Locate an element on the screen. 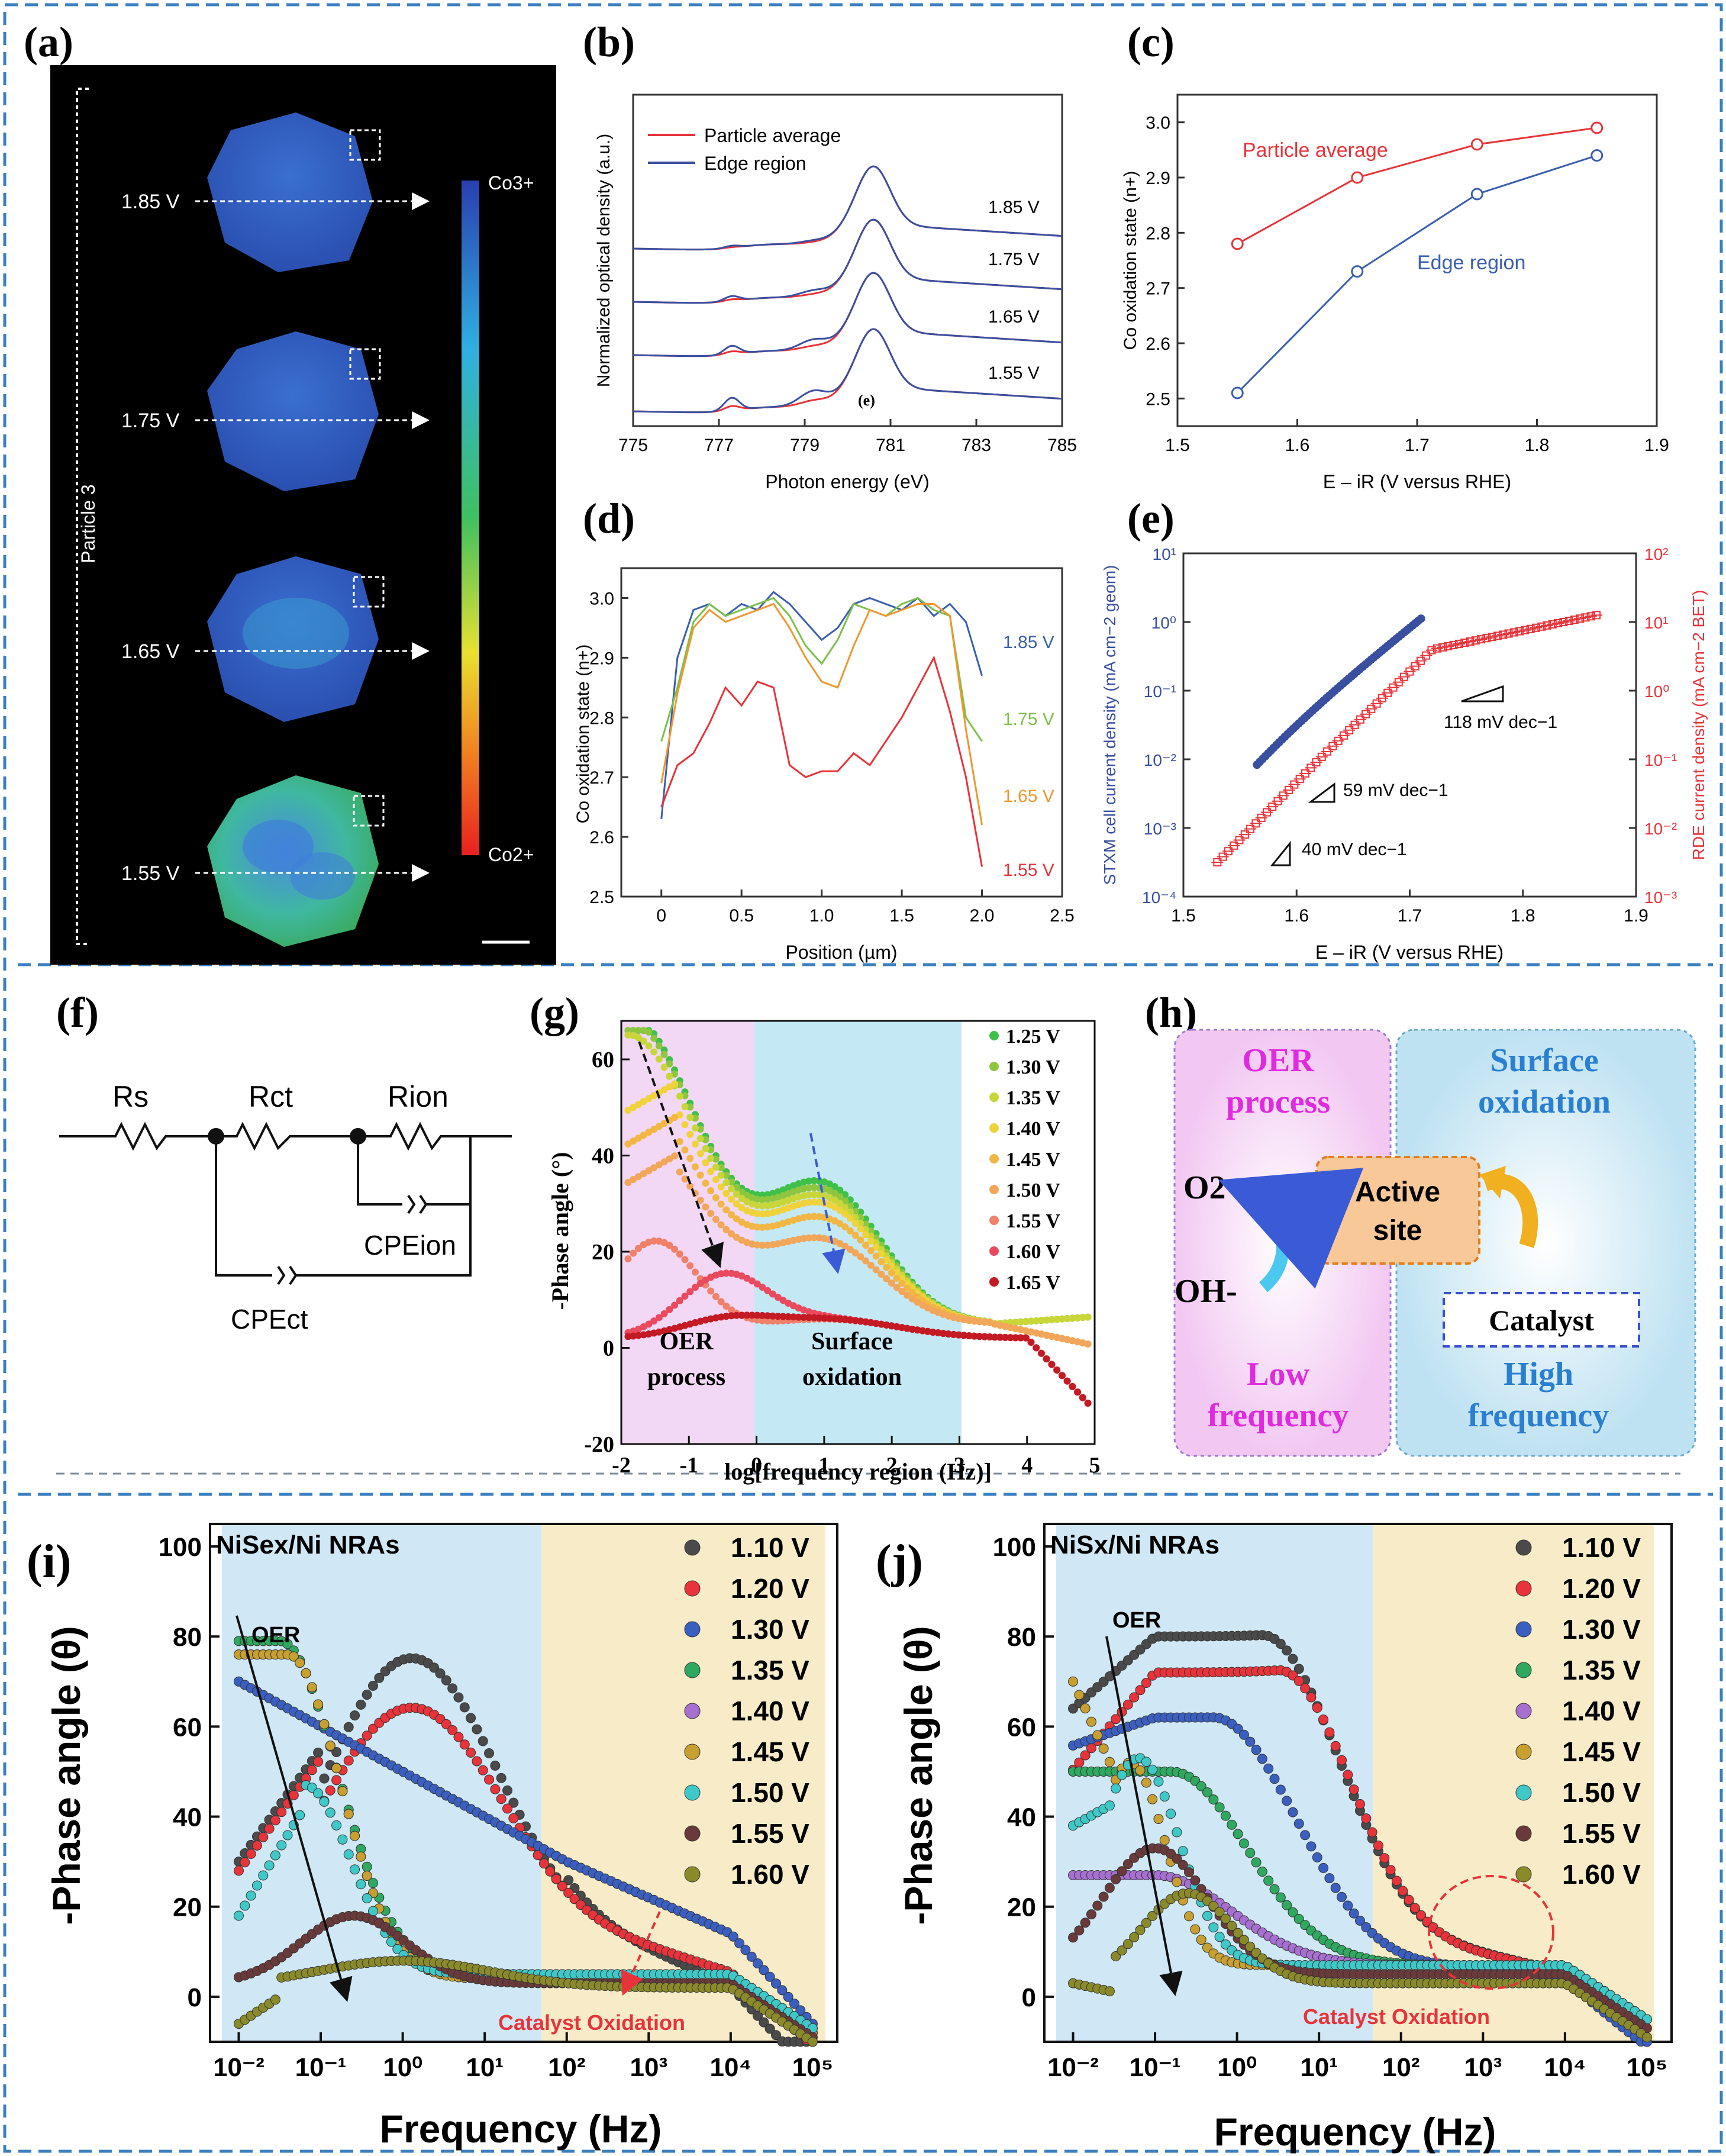 Image resolution: width=1726 pixels, height=2156 pixels. series-label: 1.75 V is located at coordinates (1028, 719).